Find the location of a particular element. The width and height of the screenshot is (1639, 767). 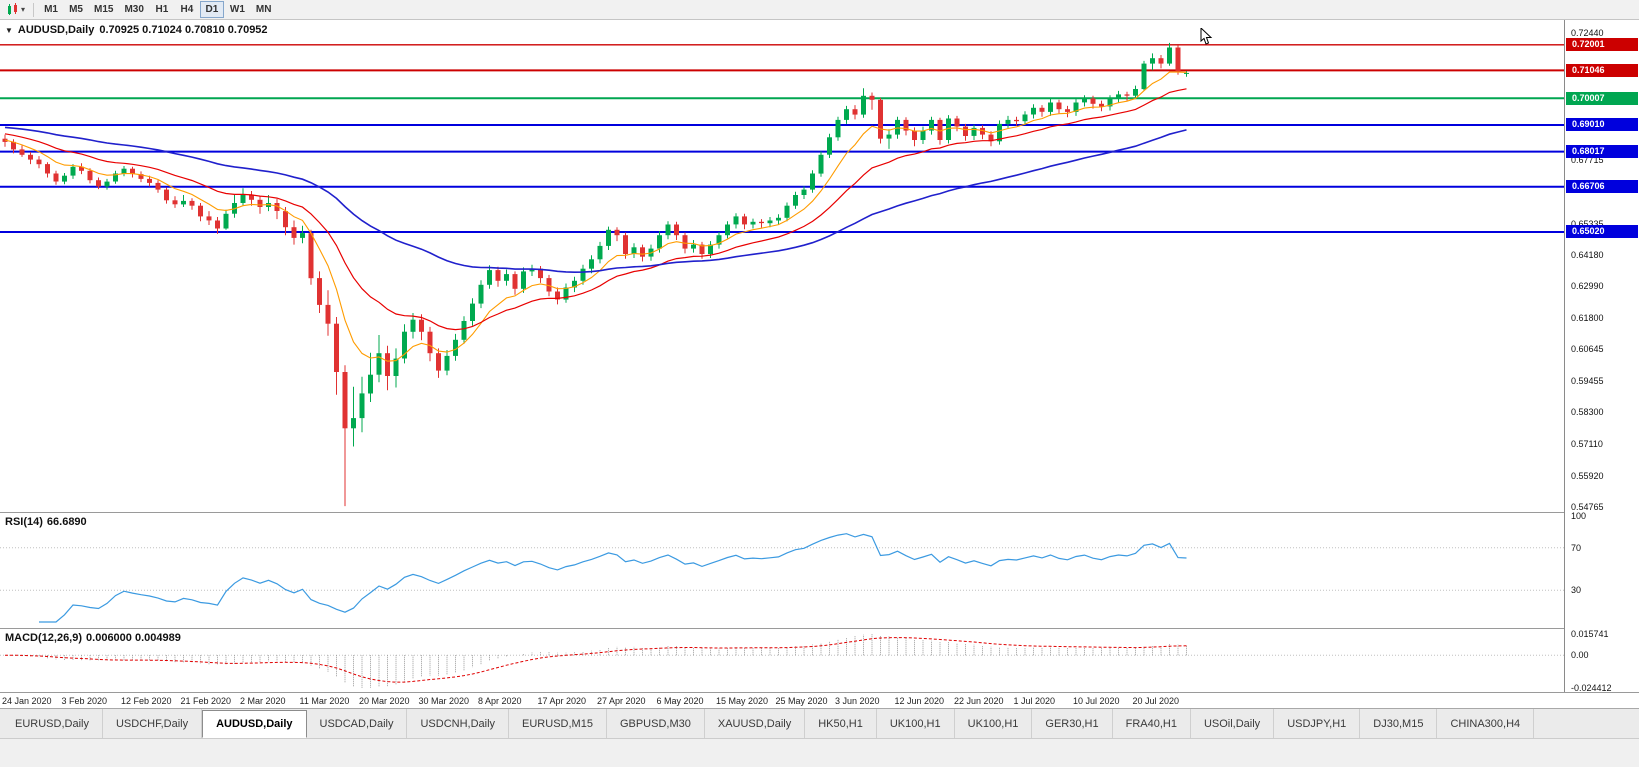

chart-tab-ger30-h1: GER30,H1 is located at coordinates (1072, 723).